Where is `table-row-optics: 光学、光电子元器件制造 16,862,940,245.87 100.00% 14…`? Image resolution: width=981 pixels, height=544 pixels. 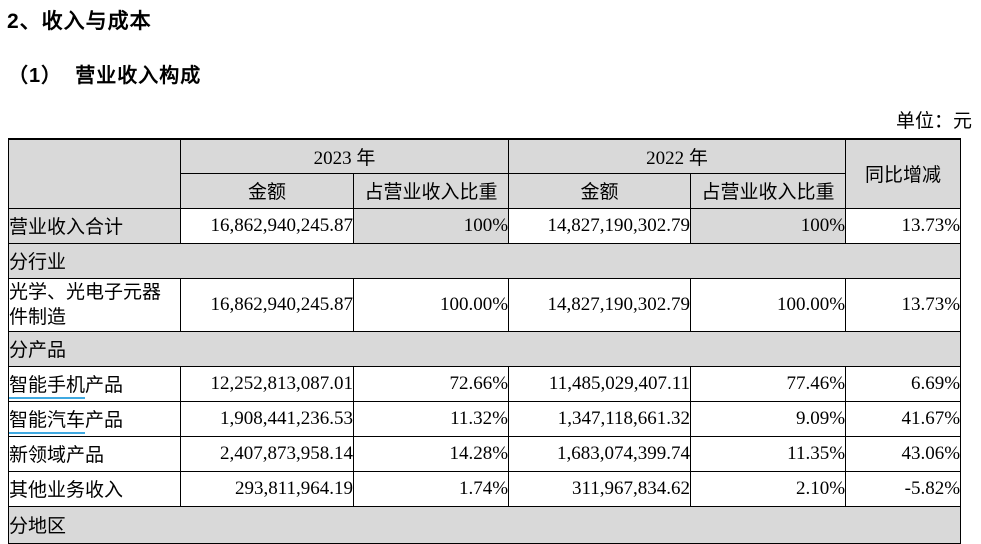 table-row-optics: 光学、光电子元器件制造 16,862,940,245.87 100.00% 14… is located at coordinates (485, 304).